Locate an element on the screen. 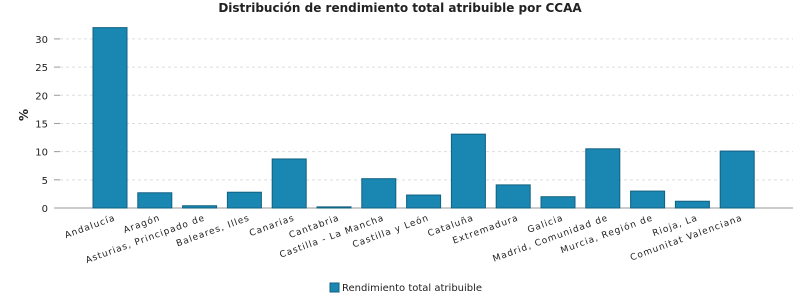 The height and width of the screenshot is (304, 800). y-tick-label: 0 is located at coordinates (45, 209).